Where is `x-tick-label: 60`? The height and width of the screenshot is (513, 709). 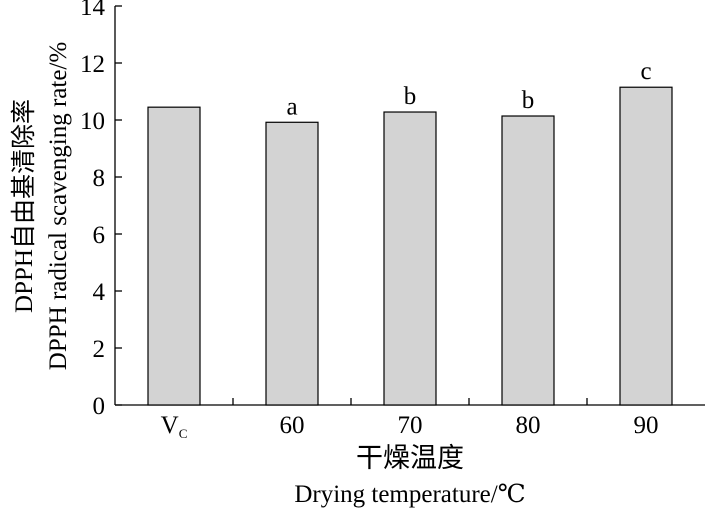 x-tick-label: 60 is located at coordinates (292, 425).